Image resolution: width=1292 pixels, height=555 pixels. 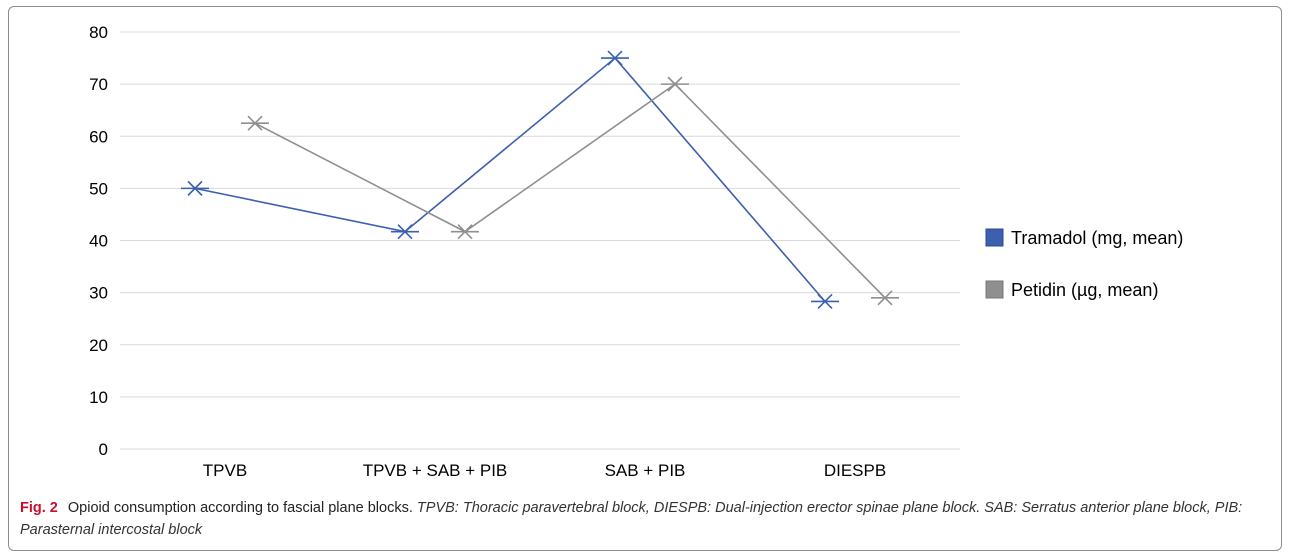 What do you see at coordinates (98, 136) in the screenshot?
I see `y-tick-label: 60` at bounding box center [98, 136].